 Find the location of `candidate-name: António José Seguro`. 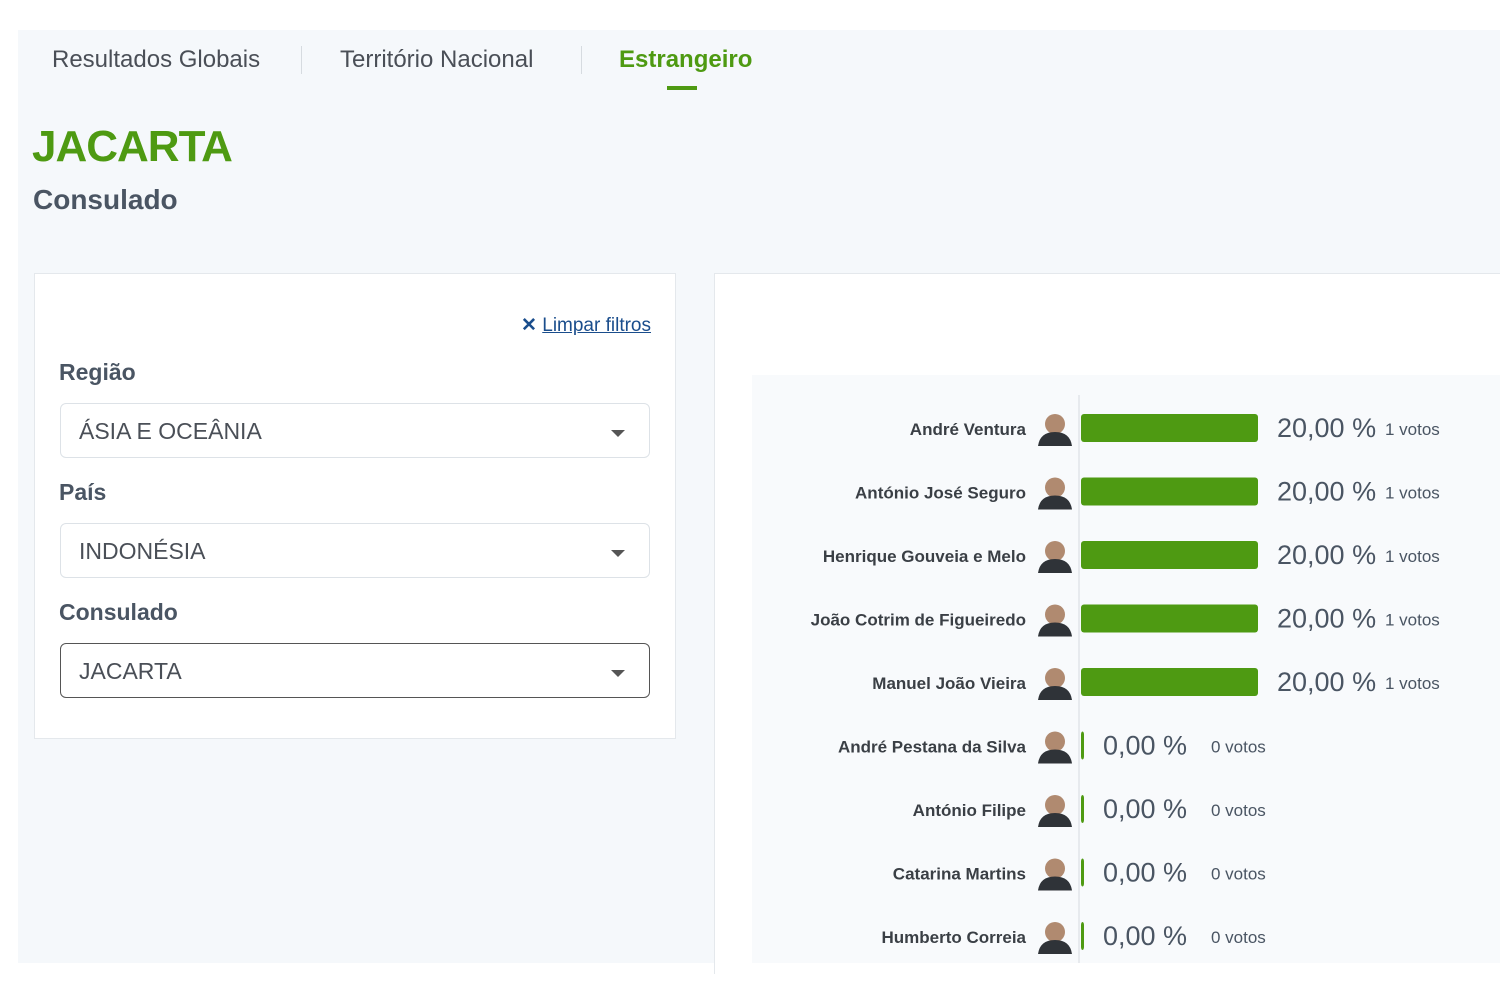

candidate-name: António José Seguro is located at coordinates (940, 493).